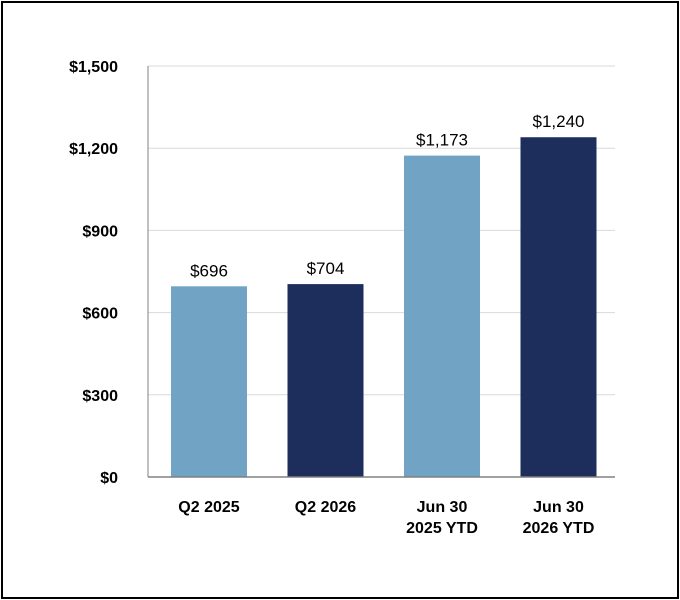 This screenshot has height=600, width=680. What do you see at coordinates (326, 268) in the screenshot?
I see `bar-value-label: $704` at bounding box center [326, 268].